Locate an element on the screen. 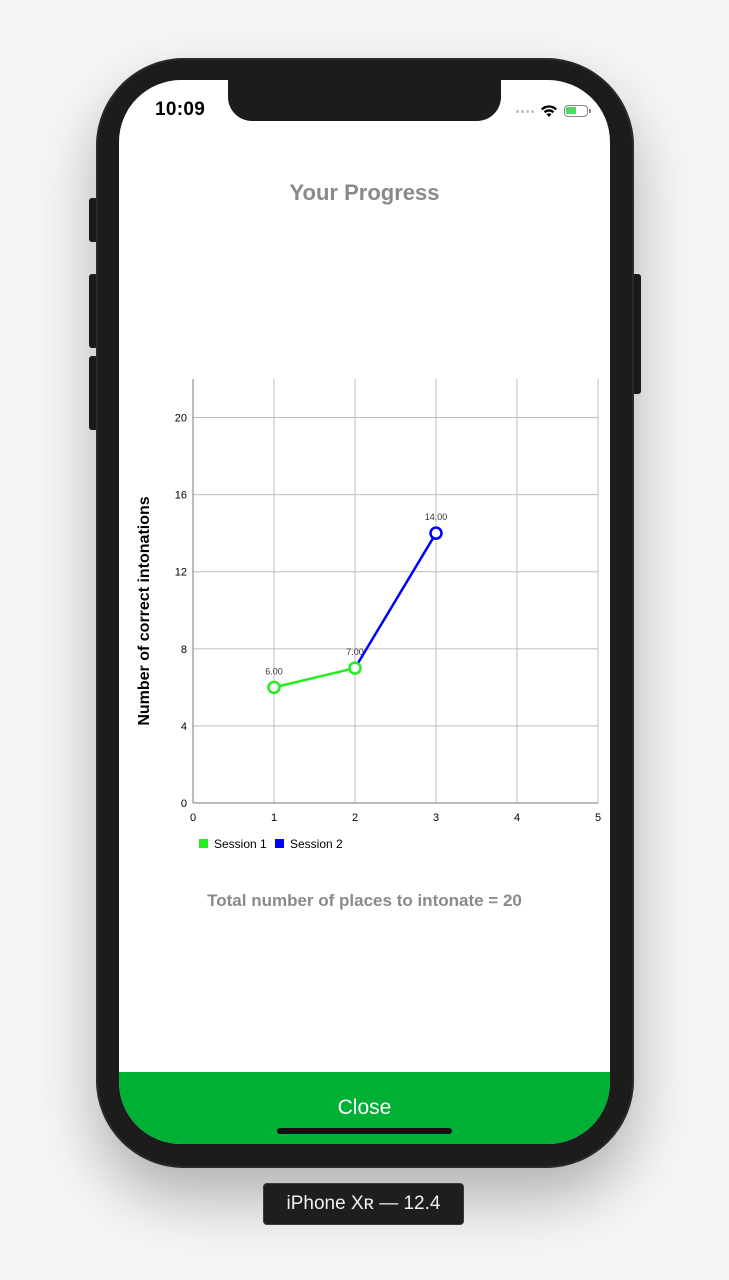 This screenshot has height=1280, width=729. x-tick-label-3: 3 is located at coordinates (436, 818).